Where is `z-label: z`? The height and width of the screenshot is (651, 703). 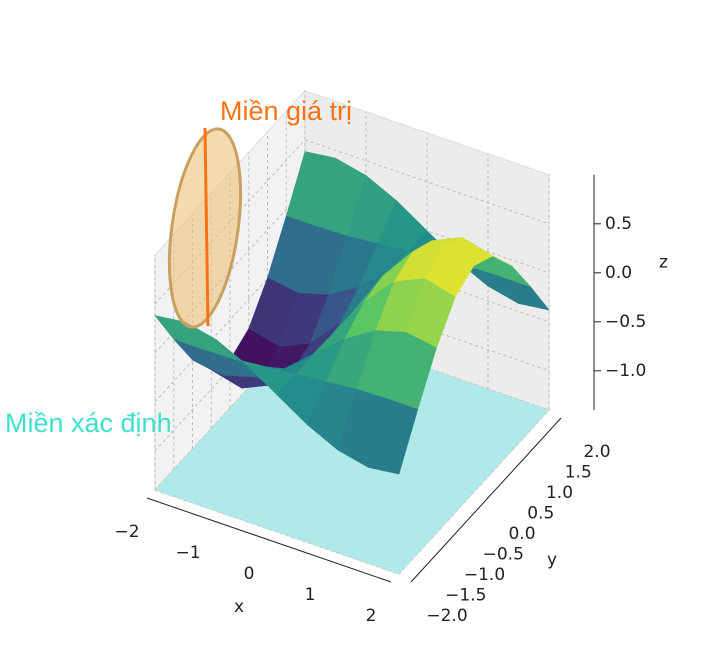 z-label: z is located at coordinates (663, 262).